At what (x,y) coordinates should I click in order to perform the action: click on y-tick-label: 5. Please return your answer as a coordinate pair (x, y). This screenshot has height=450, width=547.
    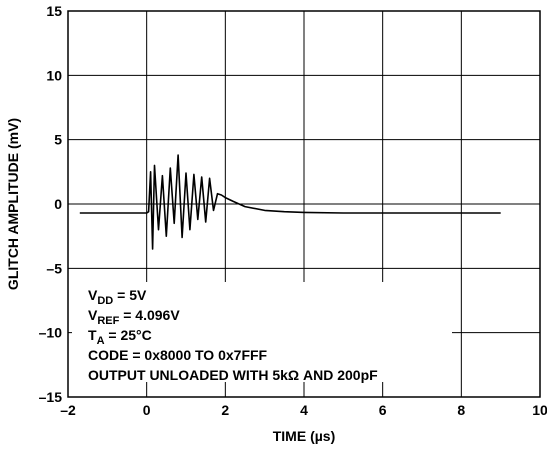
    Looking at the image, I should click on (58, 140).